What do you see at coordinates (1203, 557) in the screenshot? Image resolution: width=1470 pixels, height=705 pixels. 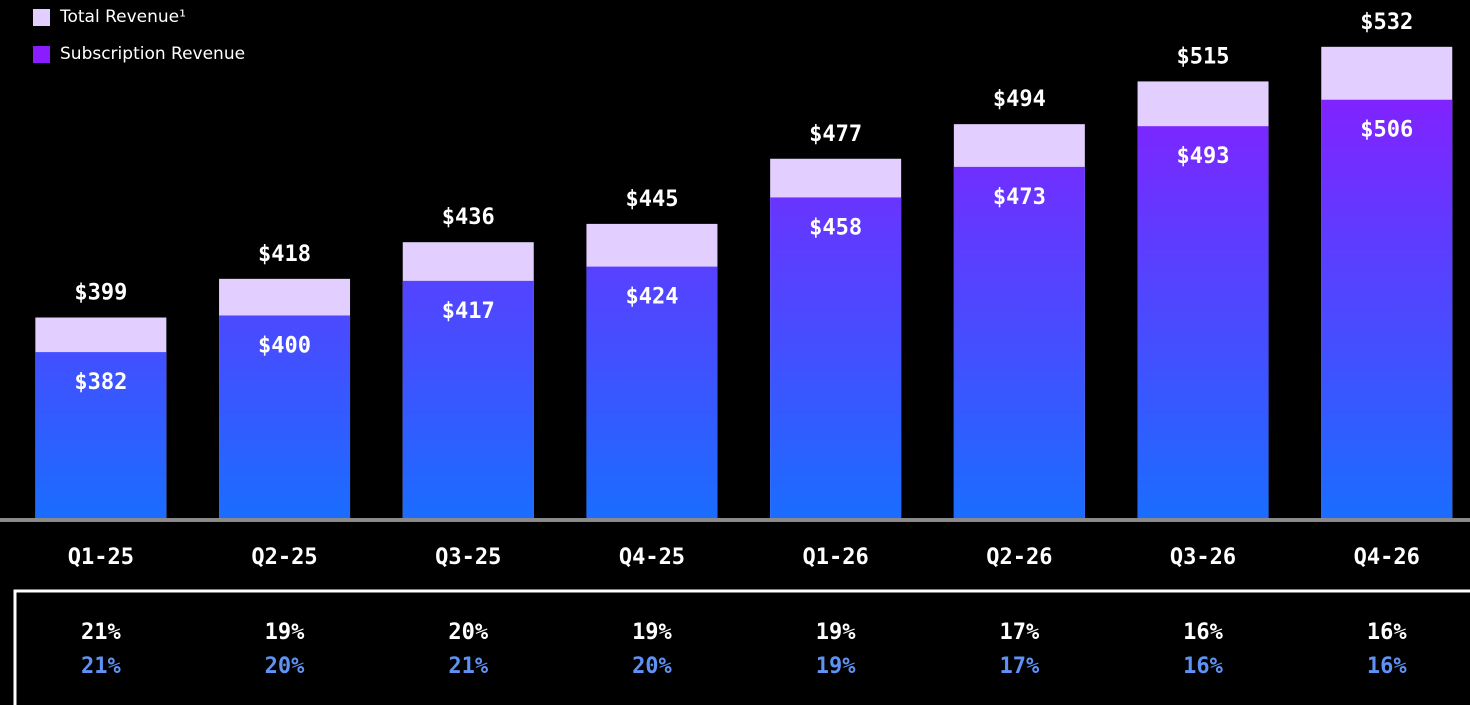 I see `x-tick-label: Q3-26` at bounding box center [1203, 557].